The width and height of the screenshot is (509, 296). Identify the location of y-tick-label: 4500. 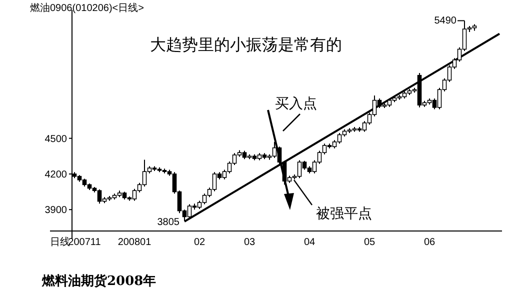
(56, 139).